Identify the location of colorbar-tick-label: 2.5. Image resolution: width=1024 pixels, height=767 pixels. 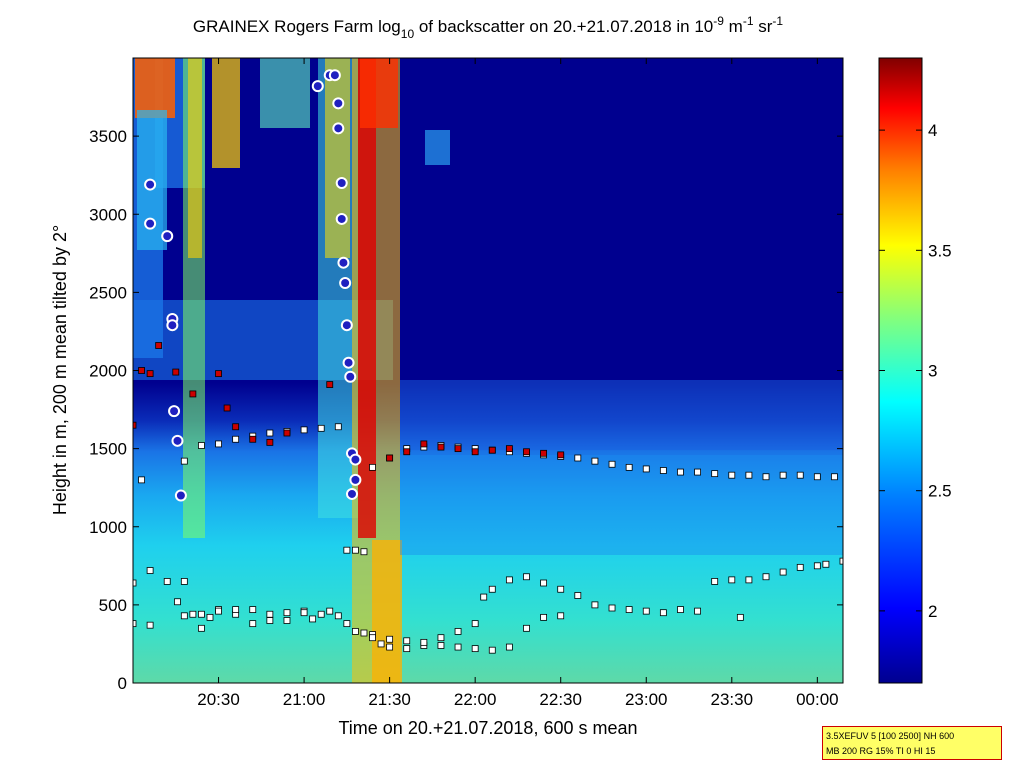
(940, 491).